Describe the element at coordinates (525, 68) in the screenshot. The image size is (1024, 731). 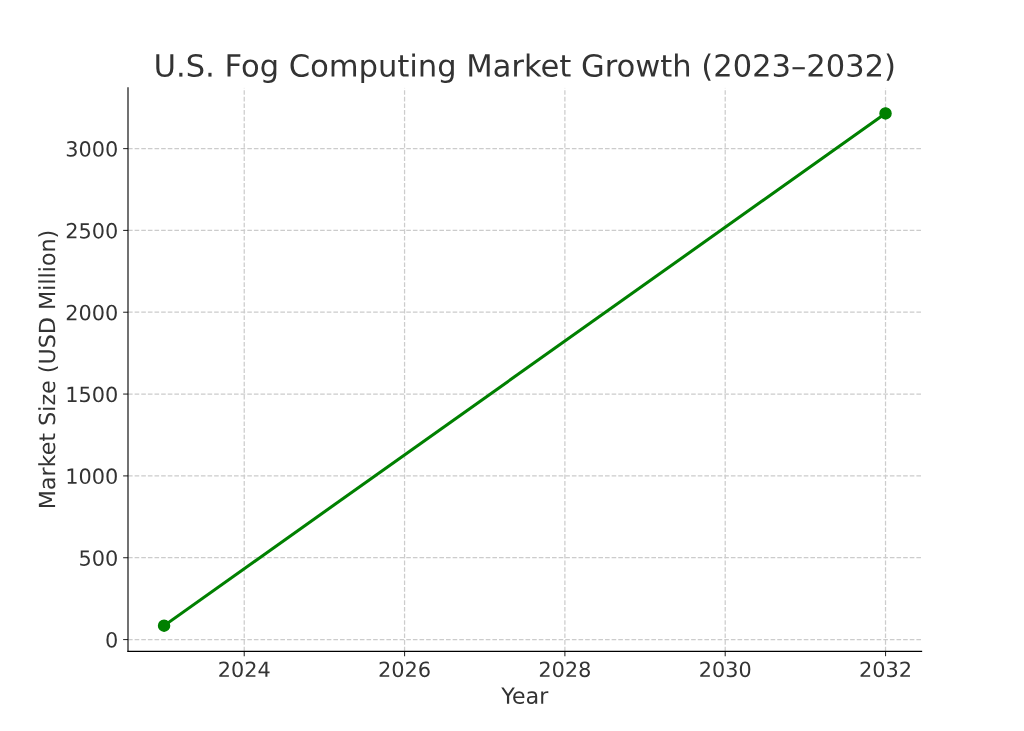
I see `chart-title: U.S. Fog Computing Market Growth (2023–2032)` at that location.